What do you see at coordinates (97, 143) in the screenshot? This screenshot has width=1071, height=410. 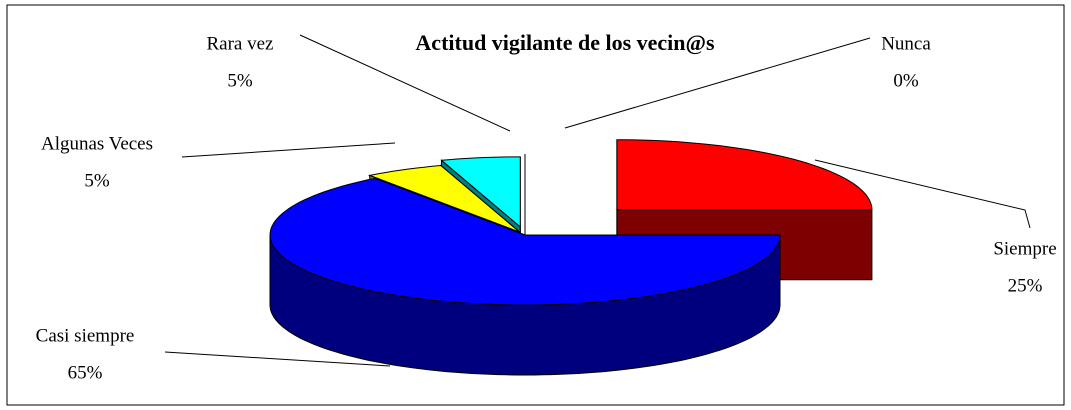 I see `slice-label: Algunas Veces` at bounding box center [97, 143].